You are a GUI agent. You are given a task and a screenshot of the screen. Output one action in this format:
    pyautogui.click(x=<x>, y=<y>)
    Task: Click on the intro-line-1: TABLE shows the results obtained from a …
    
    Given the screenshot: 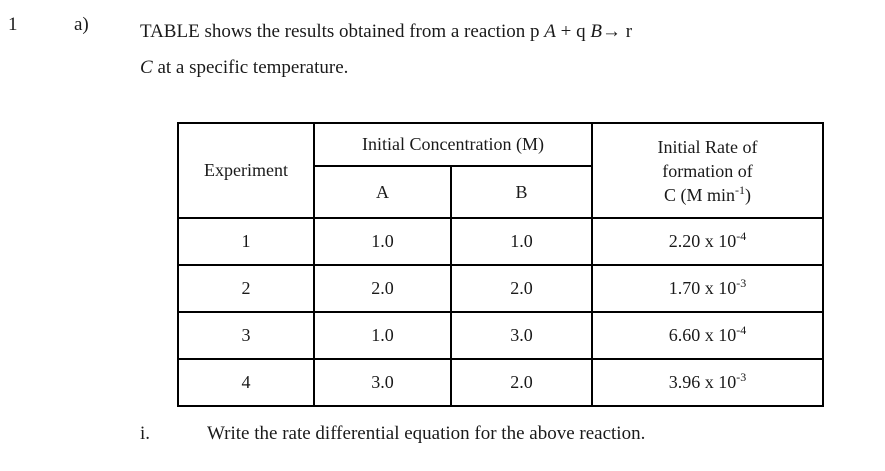 What is the action you would take?
    pyautogui.click(x=450, y=32)
    